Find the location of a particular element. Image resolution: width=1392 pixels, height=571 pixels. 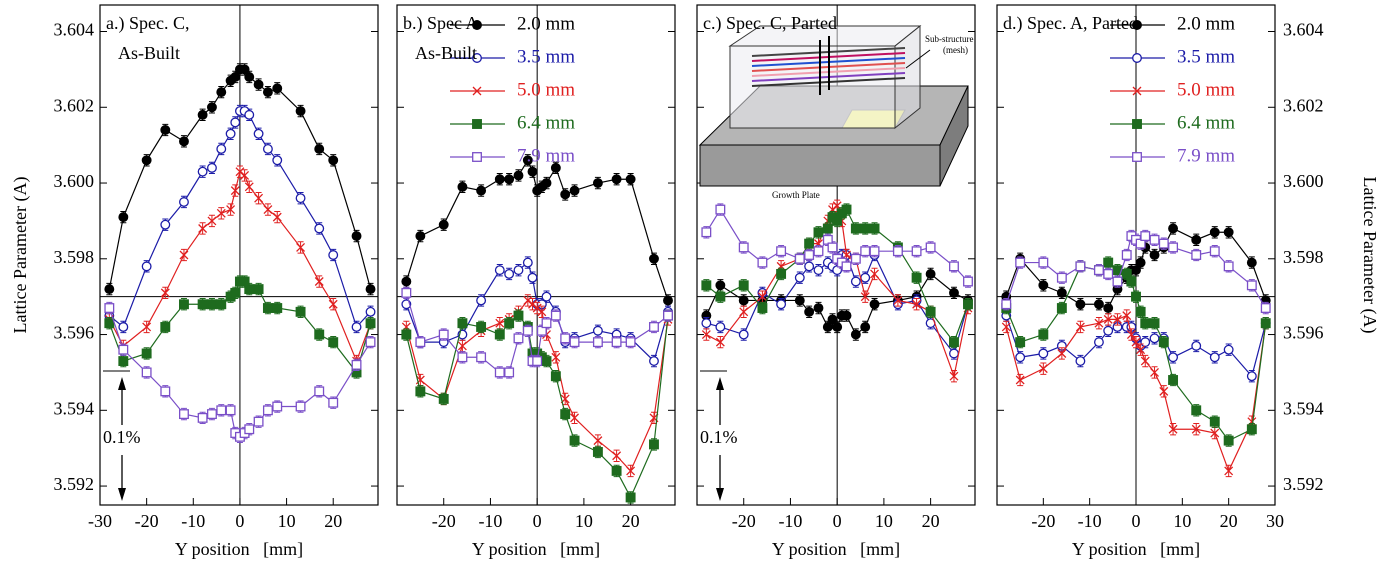

y-tick-label: 3.596 is located at coordinates (1303, 333).